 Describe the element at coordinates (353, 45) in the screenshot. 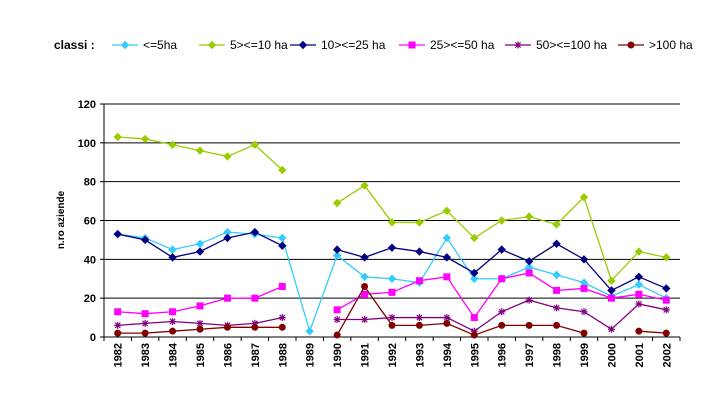

I see `legend-label: 10><=25 ha` at that location.